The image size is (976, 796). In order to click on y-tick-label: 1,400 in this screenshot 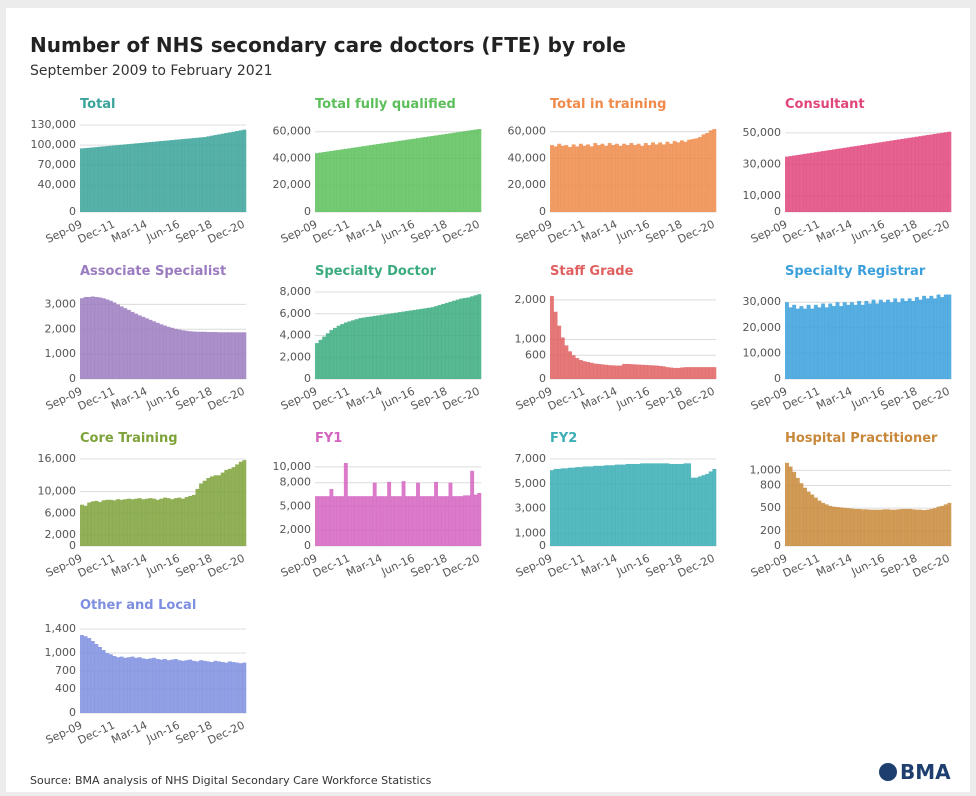, I will do `click(61, 628)`.